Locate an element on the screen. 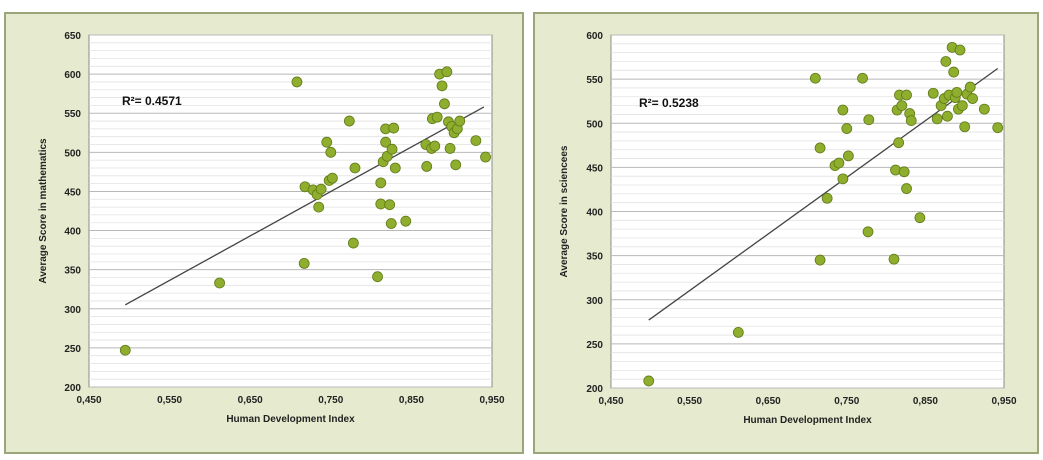 This screenshot has height=460, width=1043. r-squared-annotation: R²= 0.4571 is located at coordinates (152, 101).